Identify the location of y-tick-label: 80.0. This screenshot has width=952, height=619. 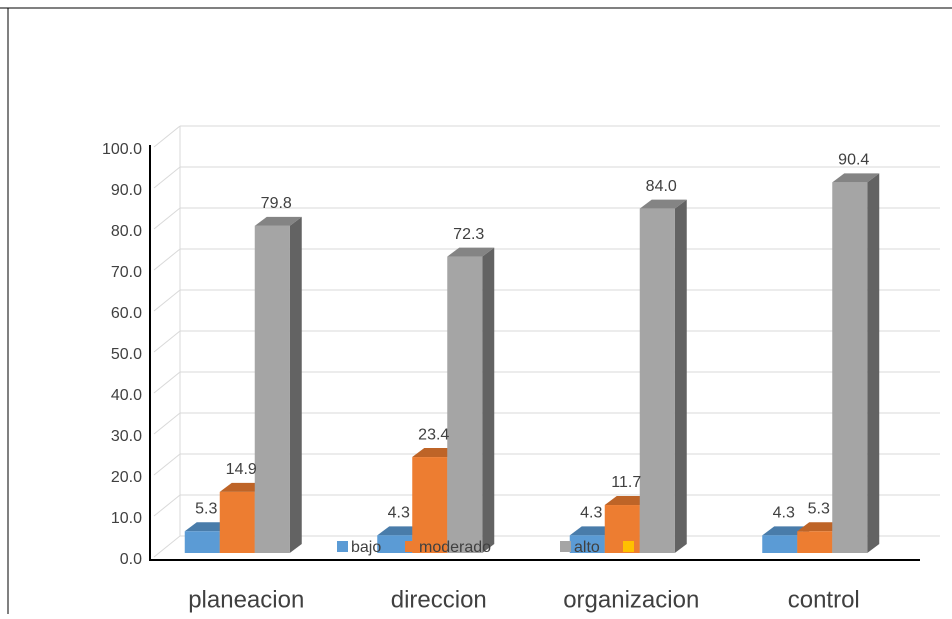
(126, 231).